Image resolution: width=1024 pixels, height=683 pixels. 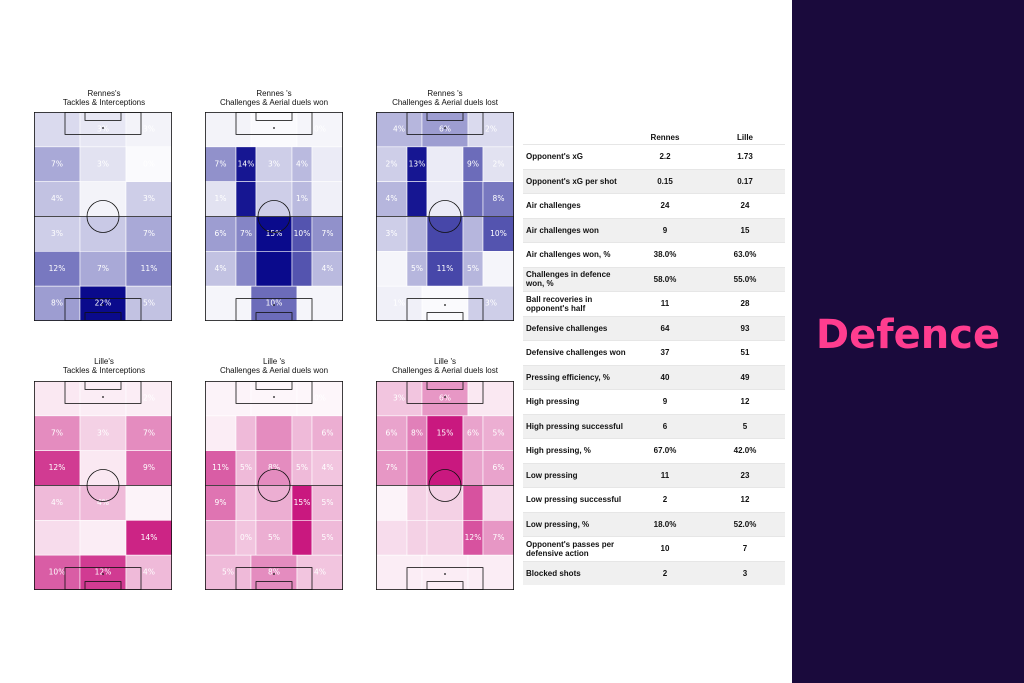 I want to click on pitch-heatmap-lille-duels-lost: 3% 6% 6% 8% 15% 6% 5% 7% 6% 12% 7%, so click(x=445, y=485).